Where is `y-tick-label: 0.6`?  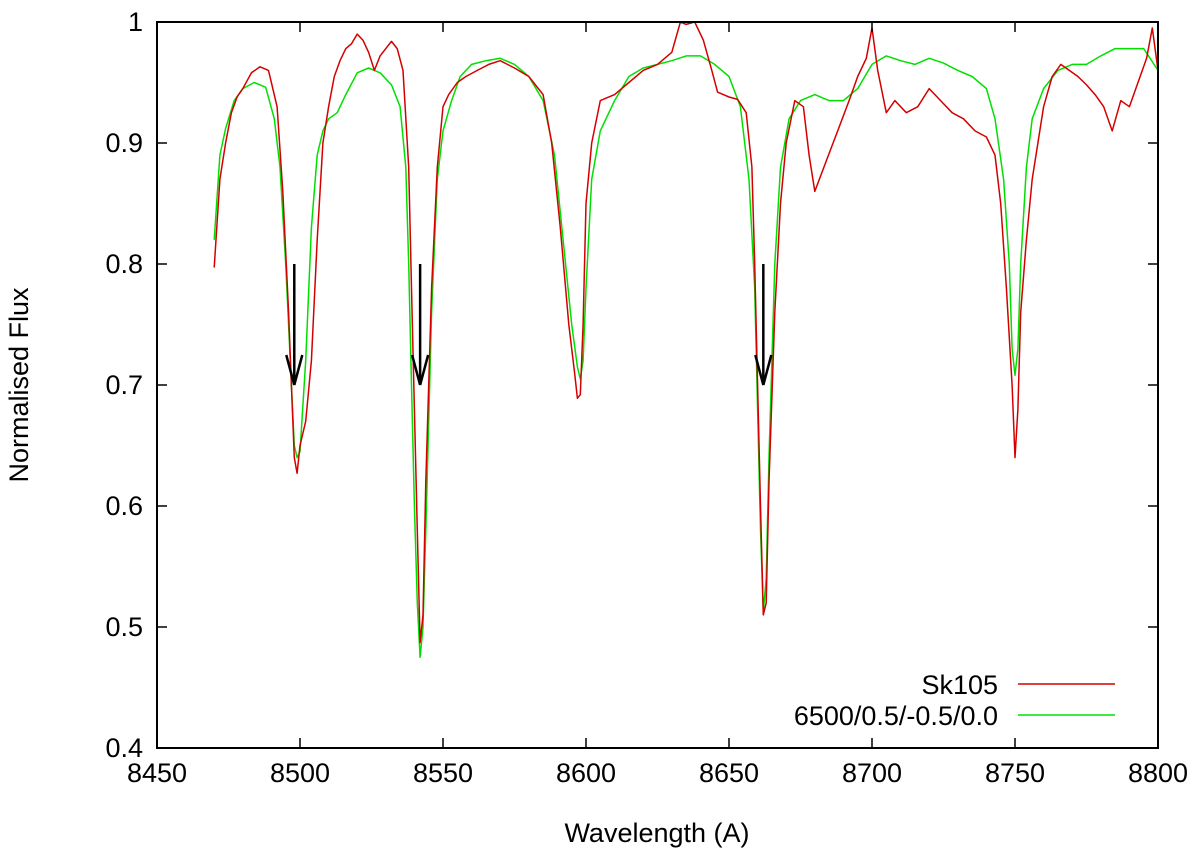 y-tick-label: 0.6 is located at coordinates (124, 506).